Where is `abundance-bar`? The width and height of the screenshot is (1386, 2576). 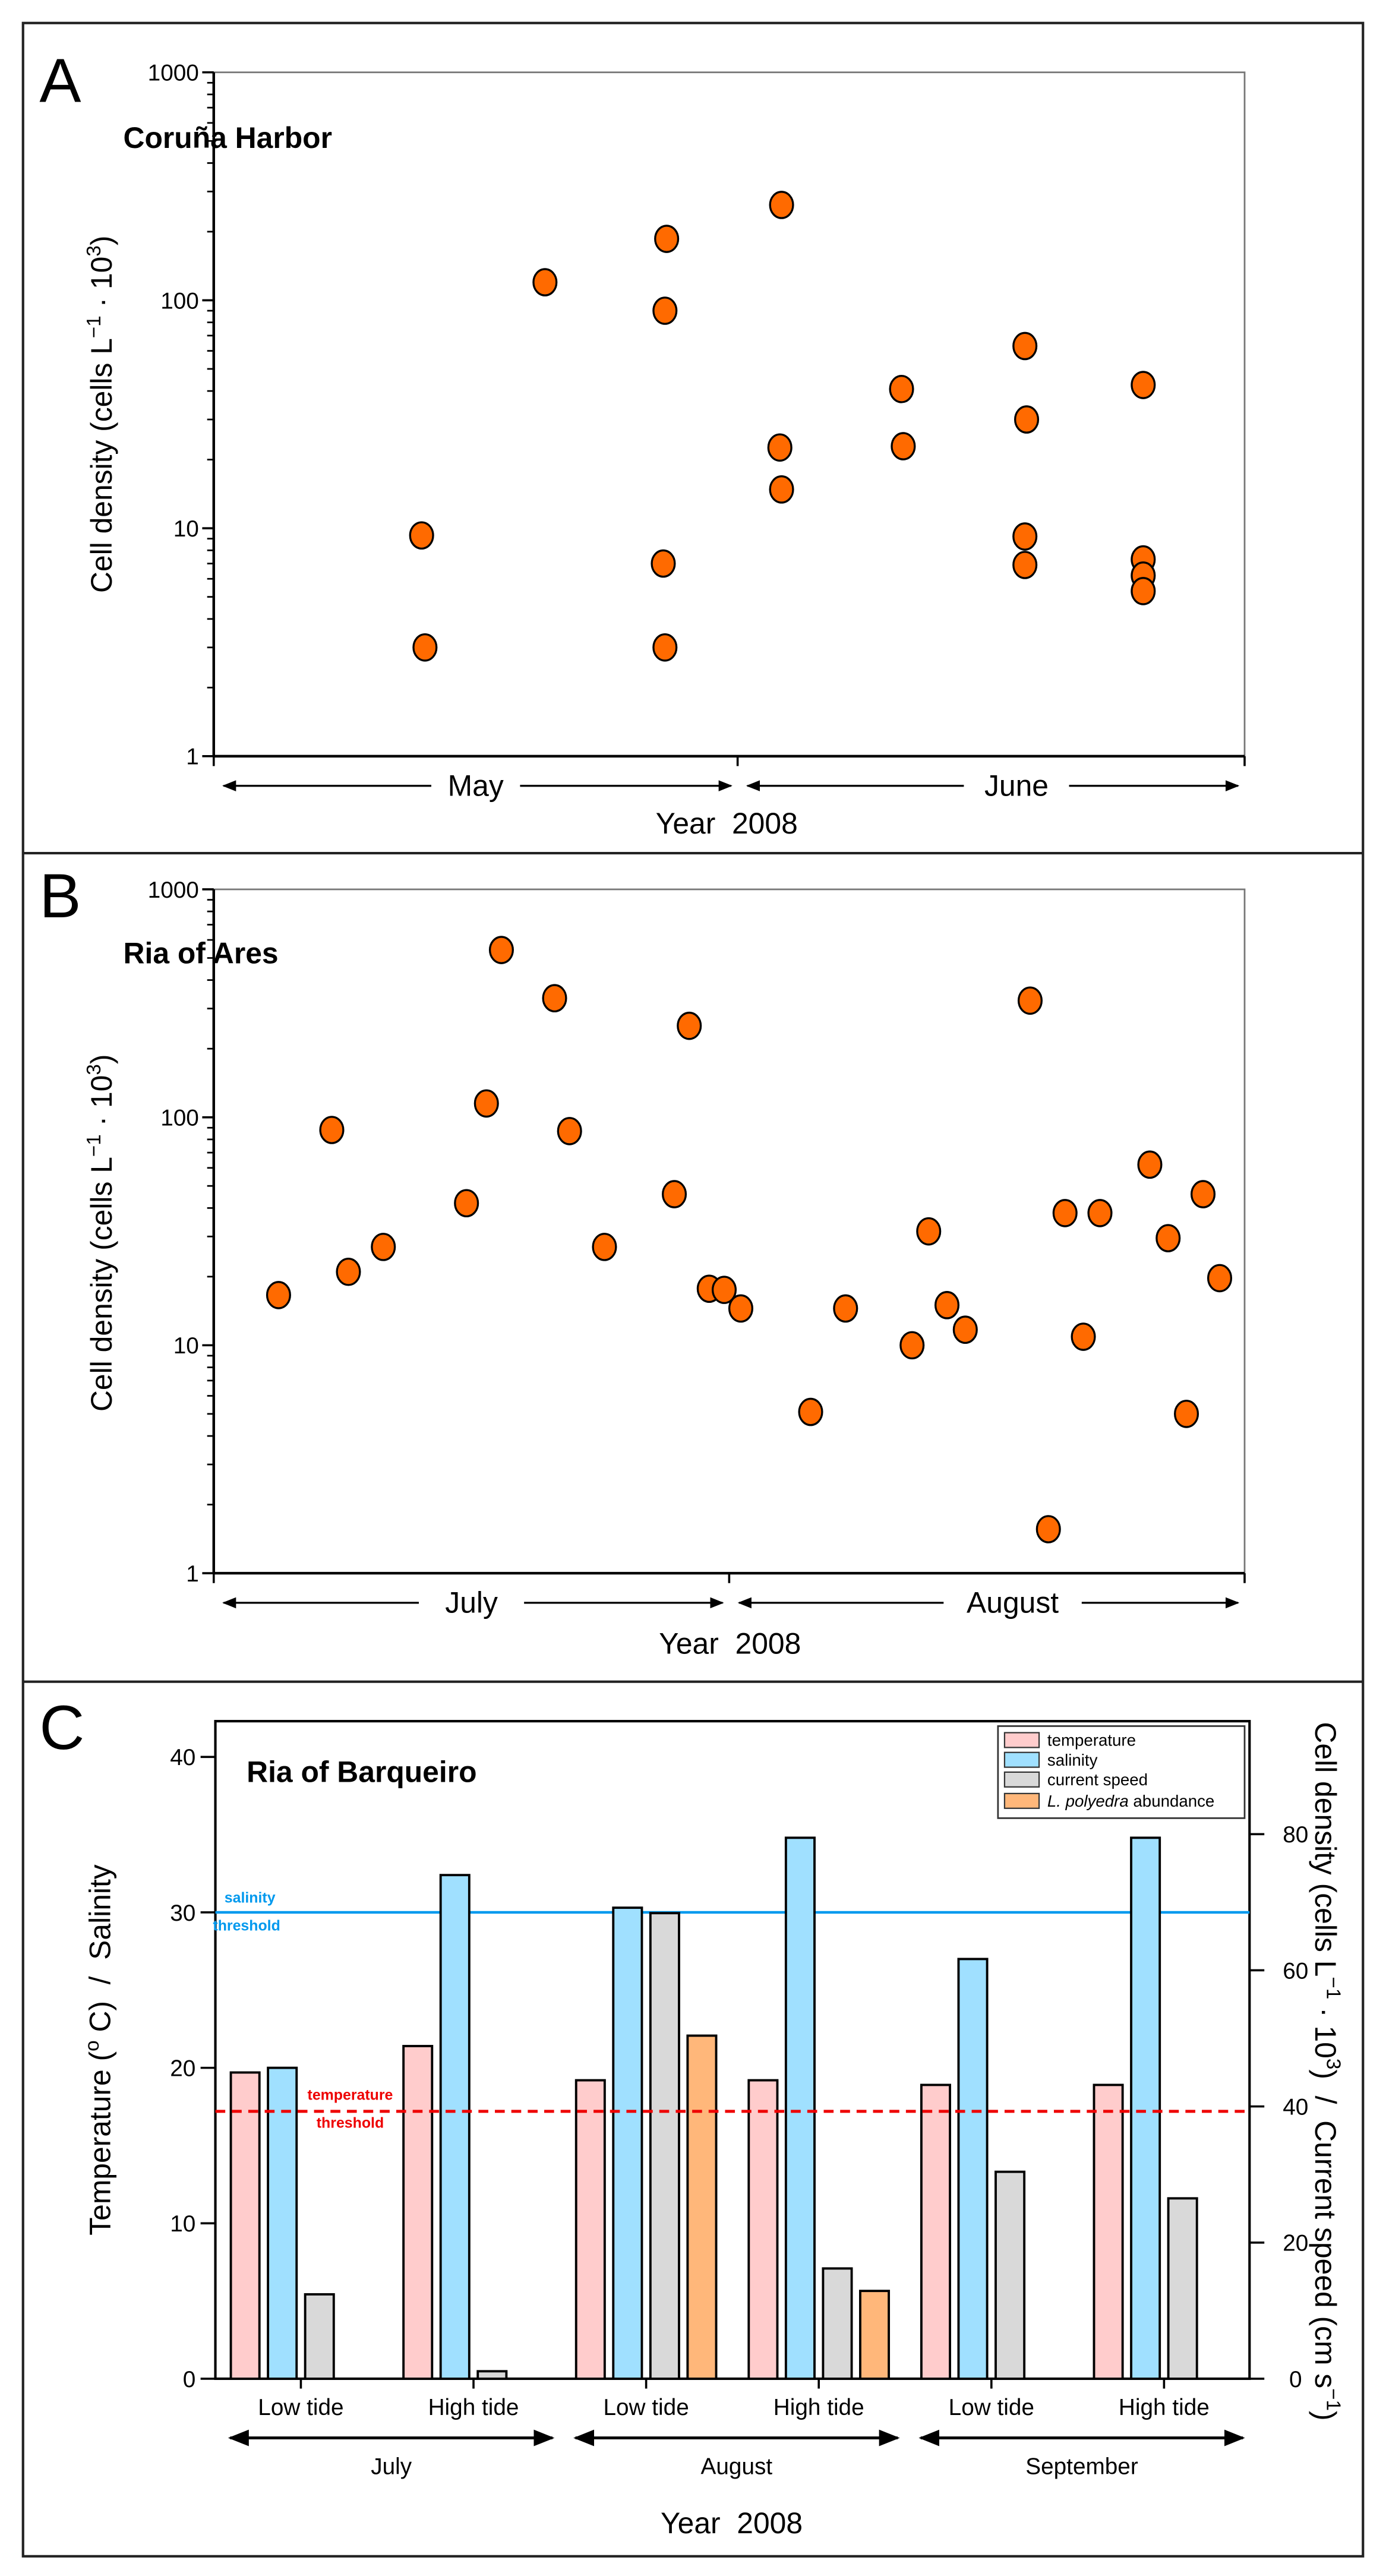 abundance-bar is located at coordinates (875, 2335).